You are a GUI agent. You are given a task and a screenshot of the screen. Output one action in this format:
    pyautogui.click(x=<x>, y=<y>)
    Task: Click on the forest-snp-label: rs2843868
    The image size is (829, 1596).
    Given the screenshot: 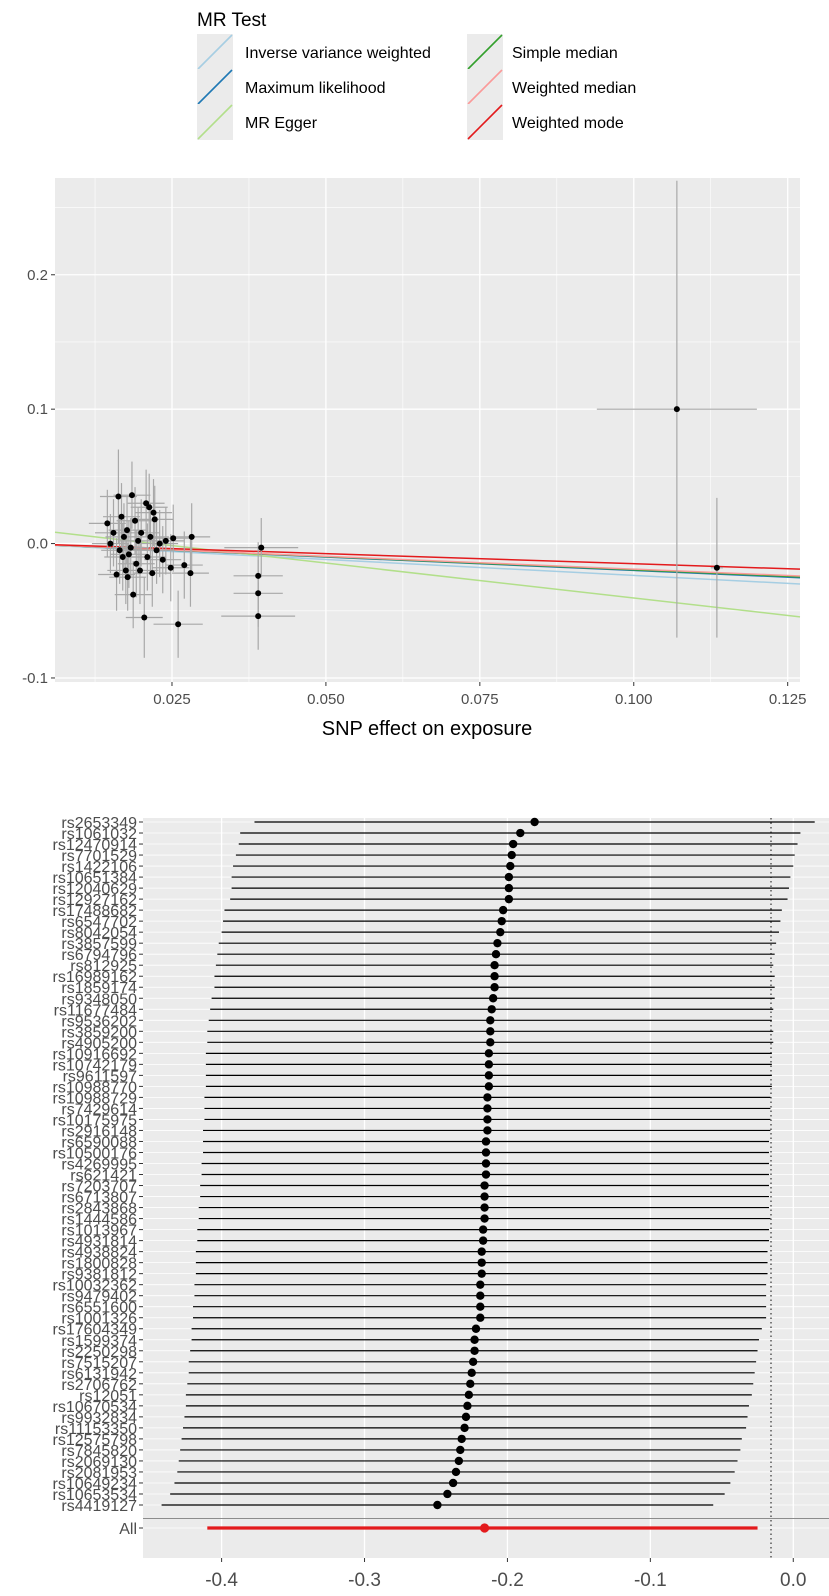 What is the action you would take?
    pyautogui.click(x=99, y=1209)
    